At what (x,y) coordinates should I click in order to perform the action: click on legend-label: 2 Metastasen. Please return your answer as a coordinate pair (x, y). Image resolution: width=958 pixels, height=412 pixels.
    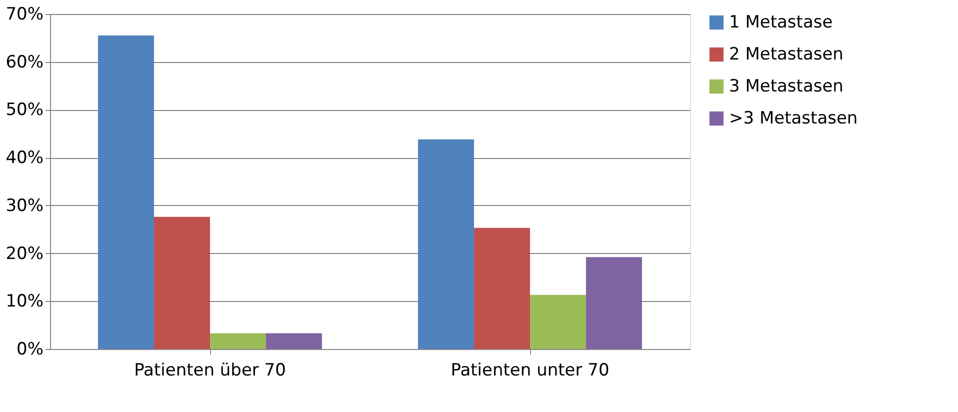
    Looking at the image, I should click on (786, 54).